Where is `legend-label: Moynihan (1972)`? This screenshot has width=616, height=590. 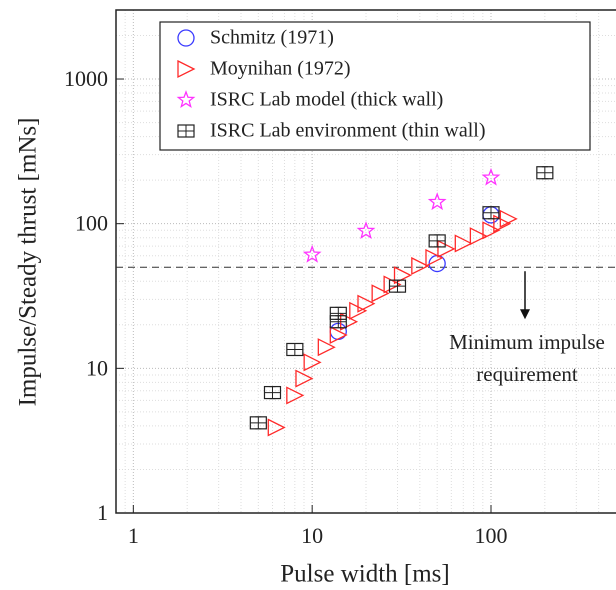
legend-label: Moynihan (1972) is located at coordinates (280, 69).